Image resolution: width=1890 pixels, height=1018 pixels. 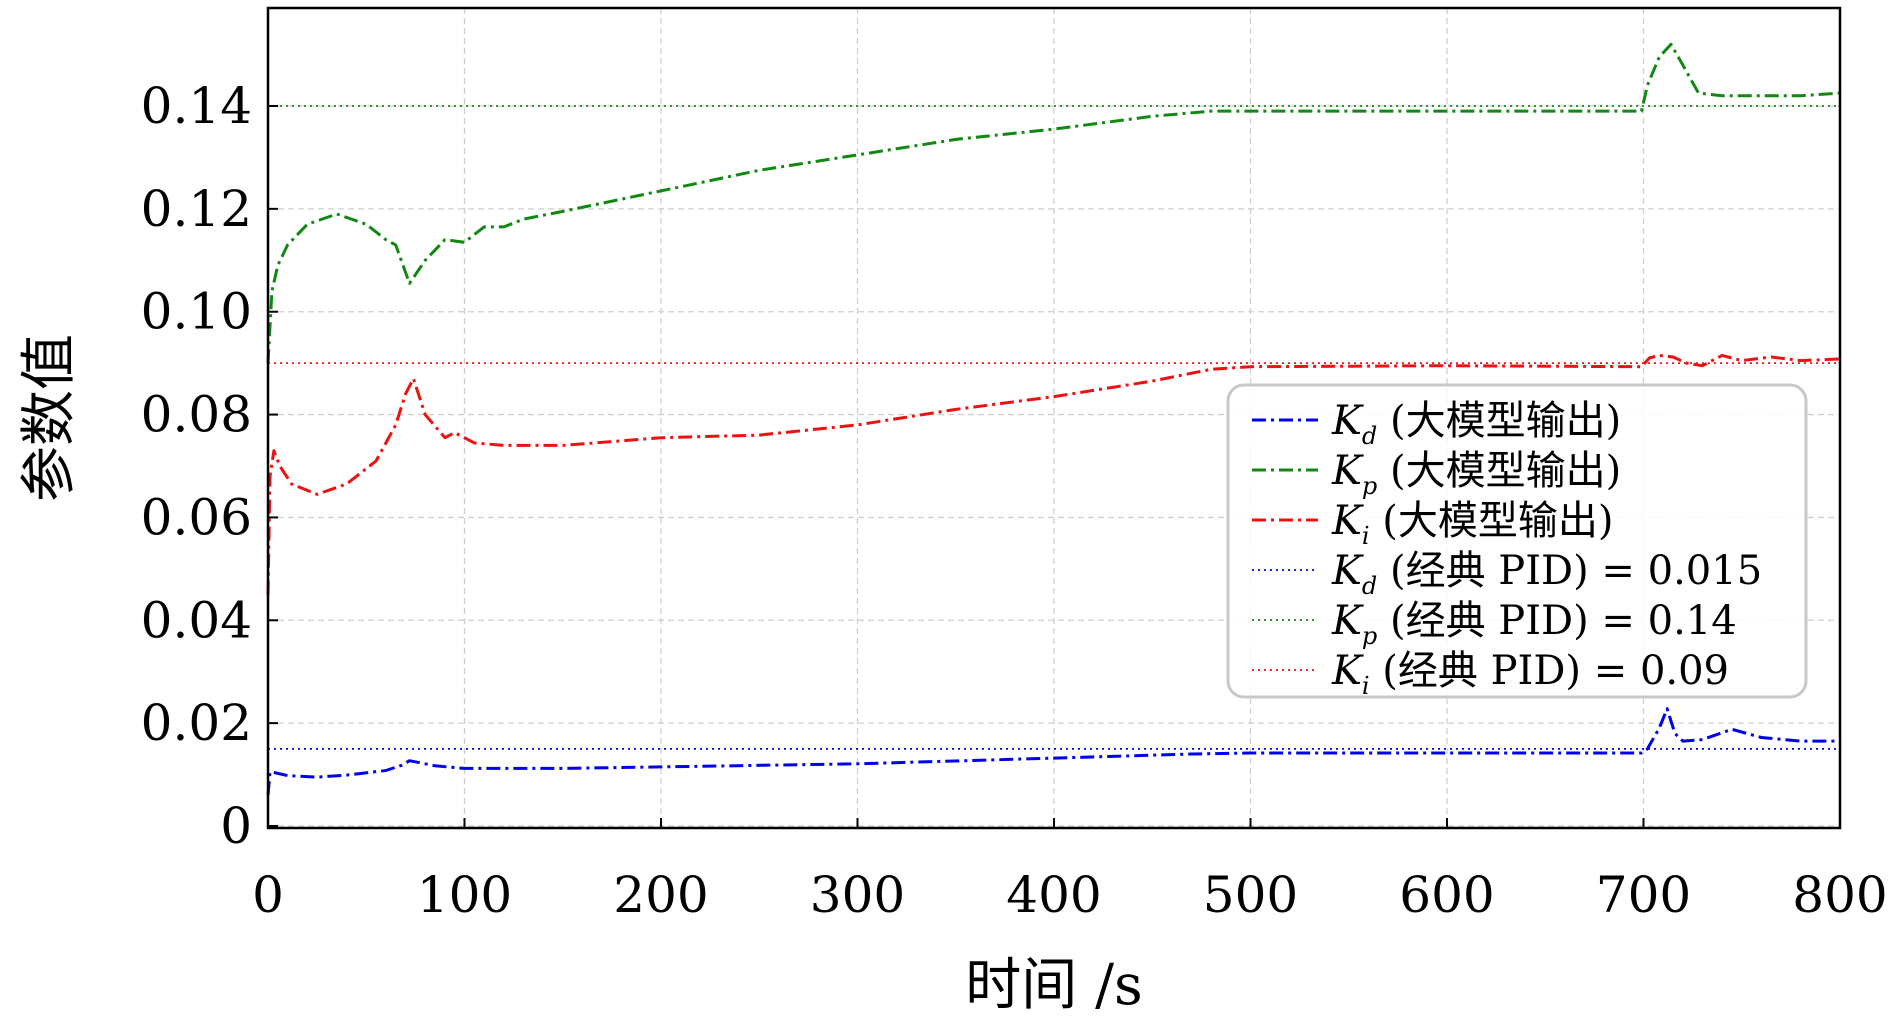 What do you see at coordinates (1530, 674) in the screenshot?
I see `legend-entry: Ki (经典 PID) = 0.09` at bounding box center [1530, 674].